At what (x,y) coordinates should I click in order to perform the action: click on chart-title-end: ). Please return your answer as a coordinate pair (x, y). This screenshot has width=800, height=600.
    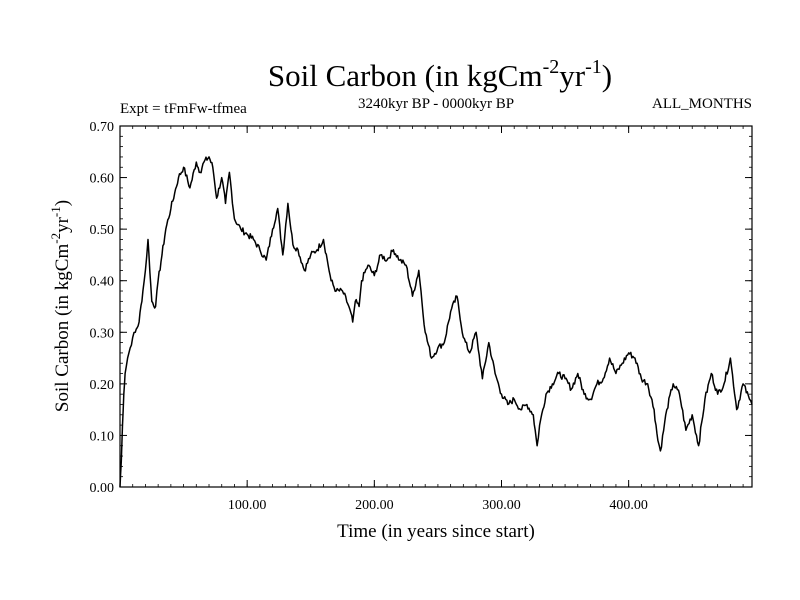
    Looking at the image, I should click on (607, 75).